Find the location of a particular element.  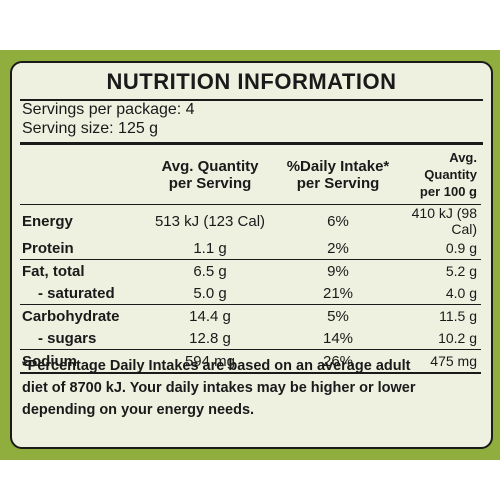

per-serving-value: 1.1 g is located at coordinates (210, 248).